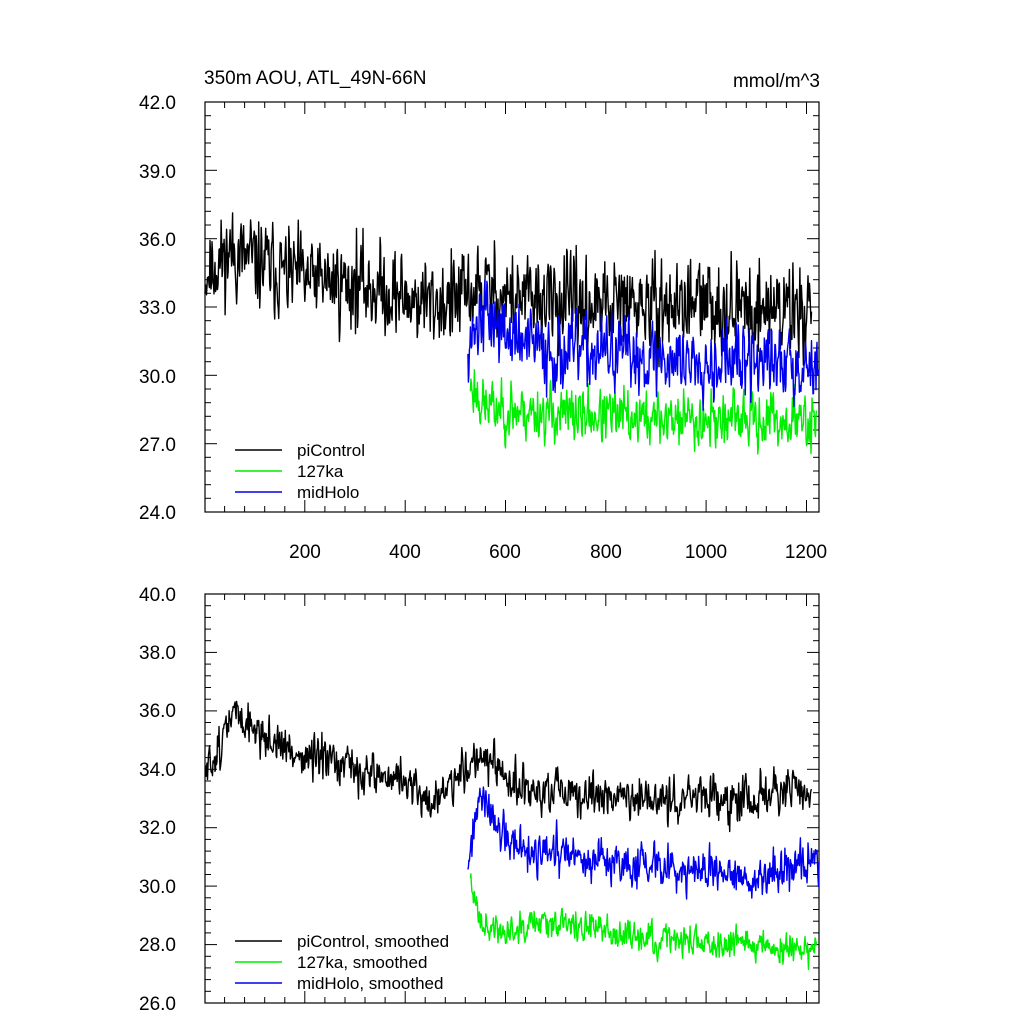 The image size is (1024, 1024). Describe the element at coordinates (157, 513) in the screenshot. I see `top-ytick-label-0: 24.0` at that location.